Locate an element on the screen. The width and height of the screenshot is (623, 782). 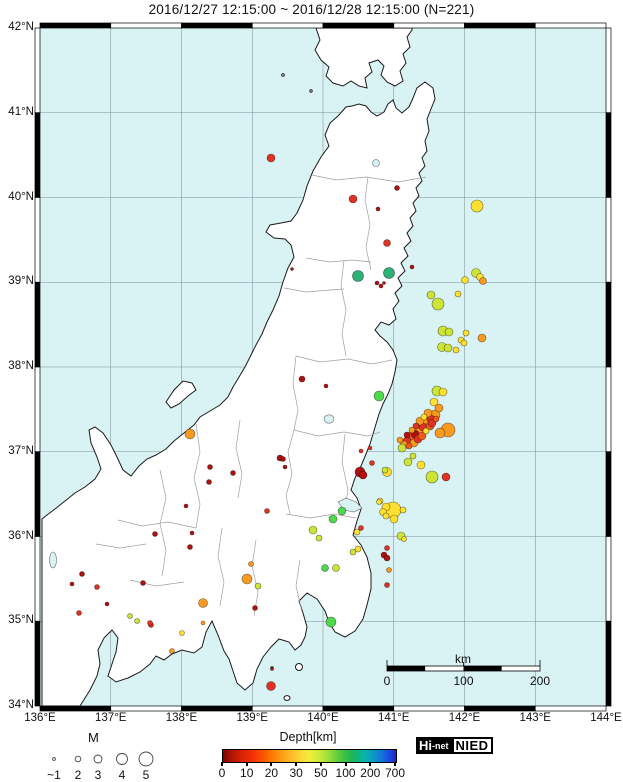
lon-label: 142°E is located at coordinates (464, 718).